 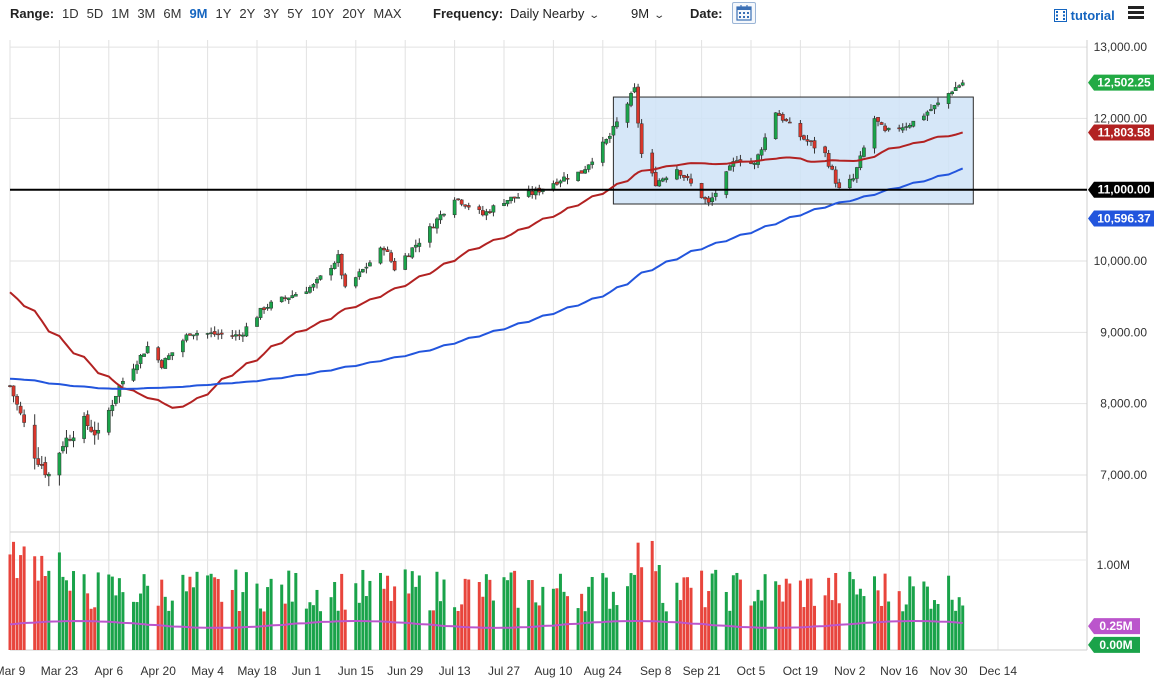 I want to click on period-select: 9M ⌄, so click(x=648, y=13).